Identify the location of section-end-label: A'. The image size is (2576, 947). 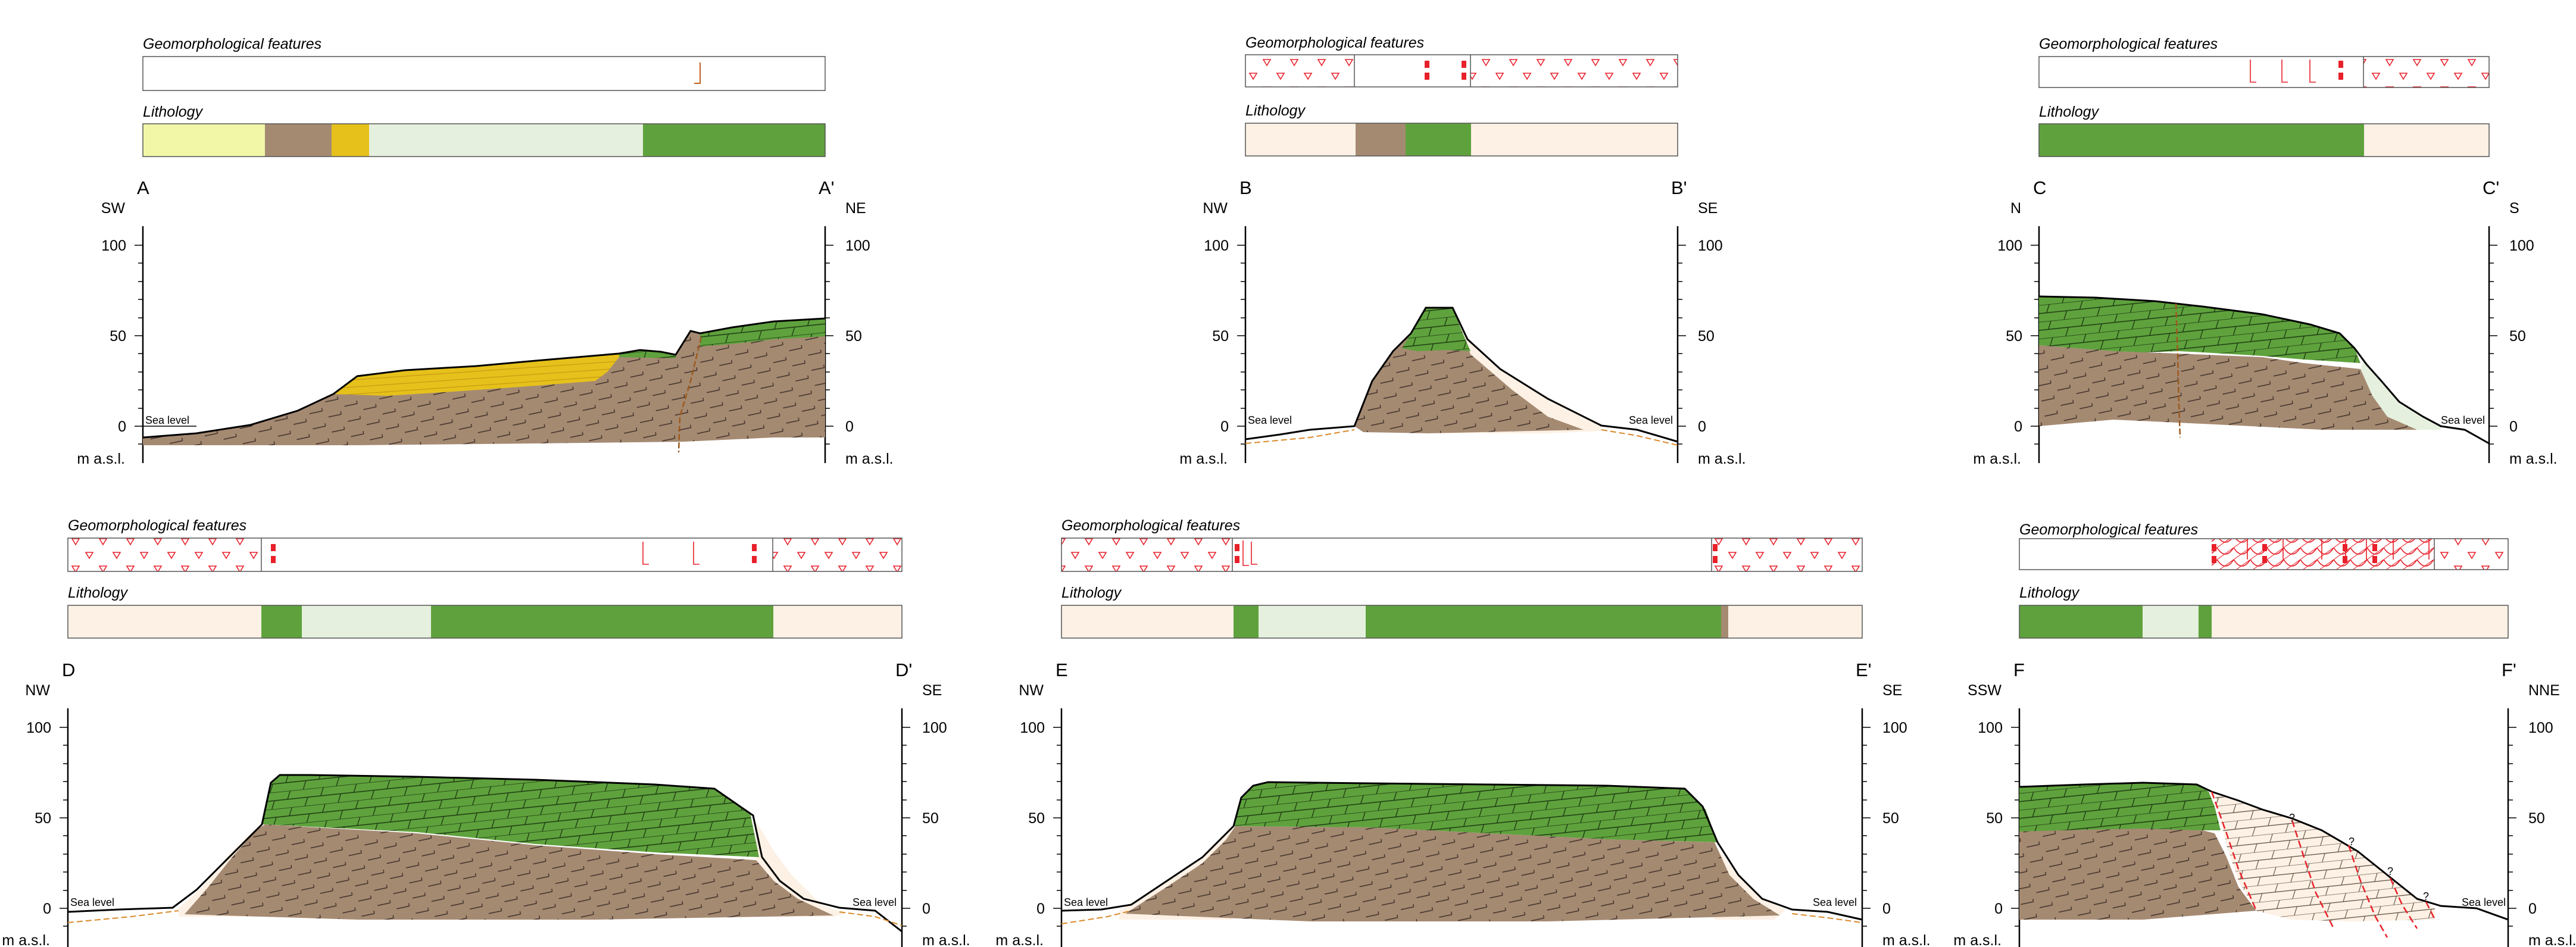
(827, 187).